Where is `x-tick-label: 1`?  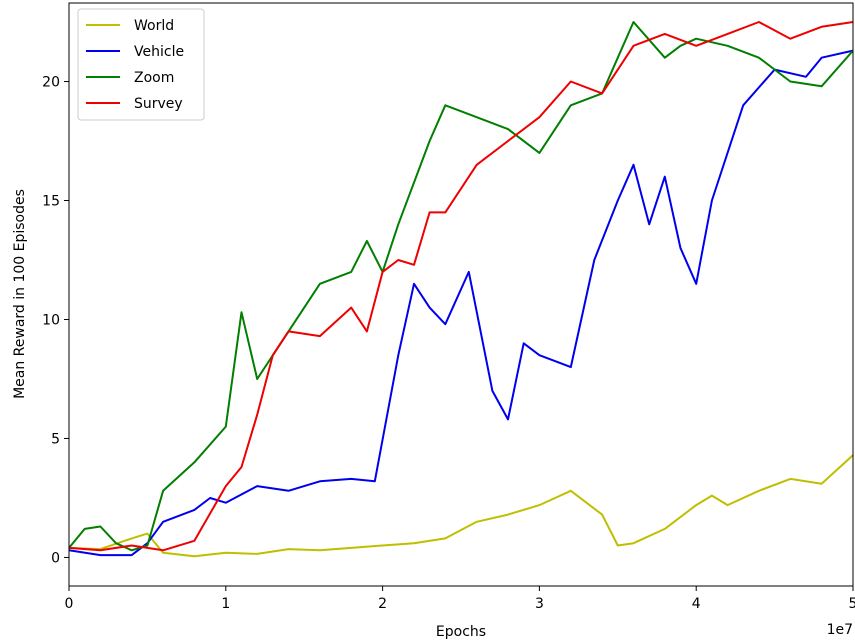 x-tick-label: 1 is located at coordinates (225, 604).